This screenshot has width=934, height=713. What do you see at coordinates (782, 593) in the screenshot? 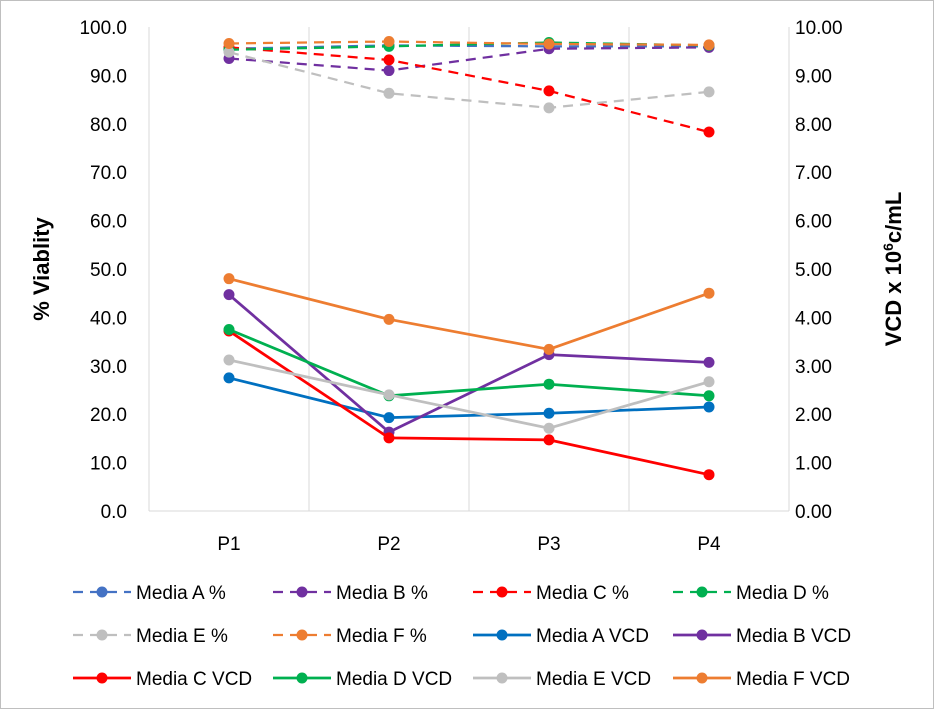
I see `legend-label: Media D %` at bounding box center [782, 593].